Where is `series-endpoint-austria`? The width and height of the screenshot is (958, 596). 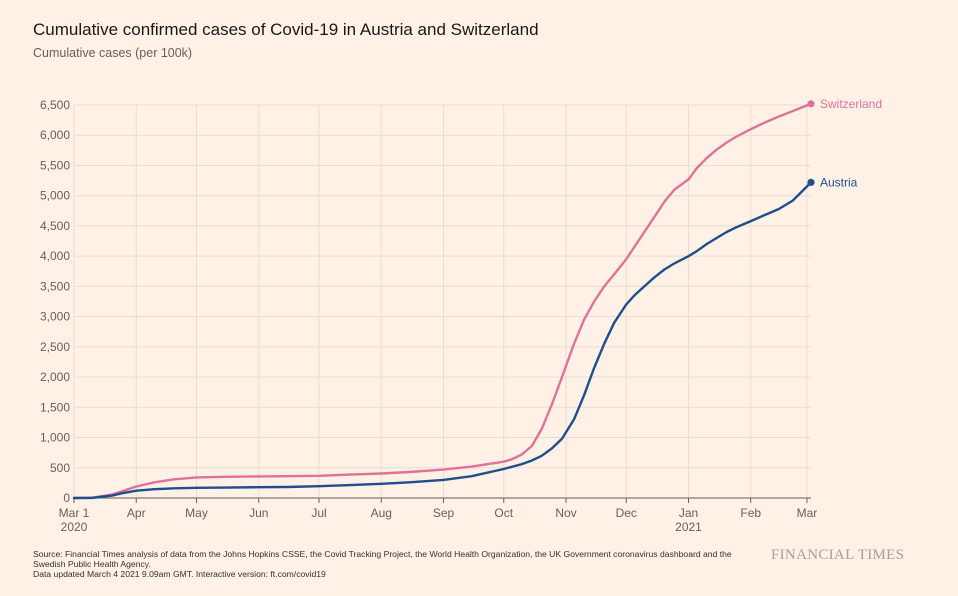
series-endpoint-austria is located at coordinates (811, 182).